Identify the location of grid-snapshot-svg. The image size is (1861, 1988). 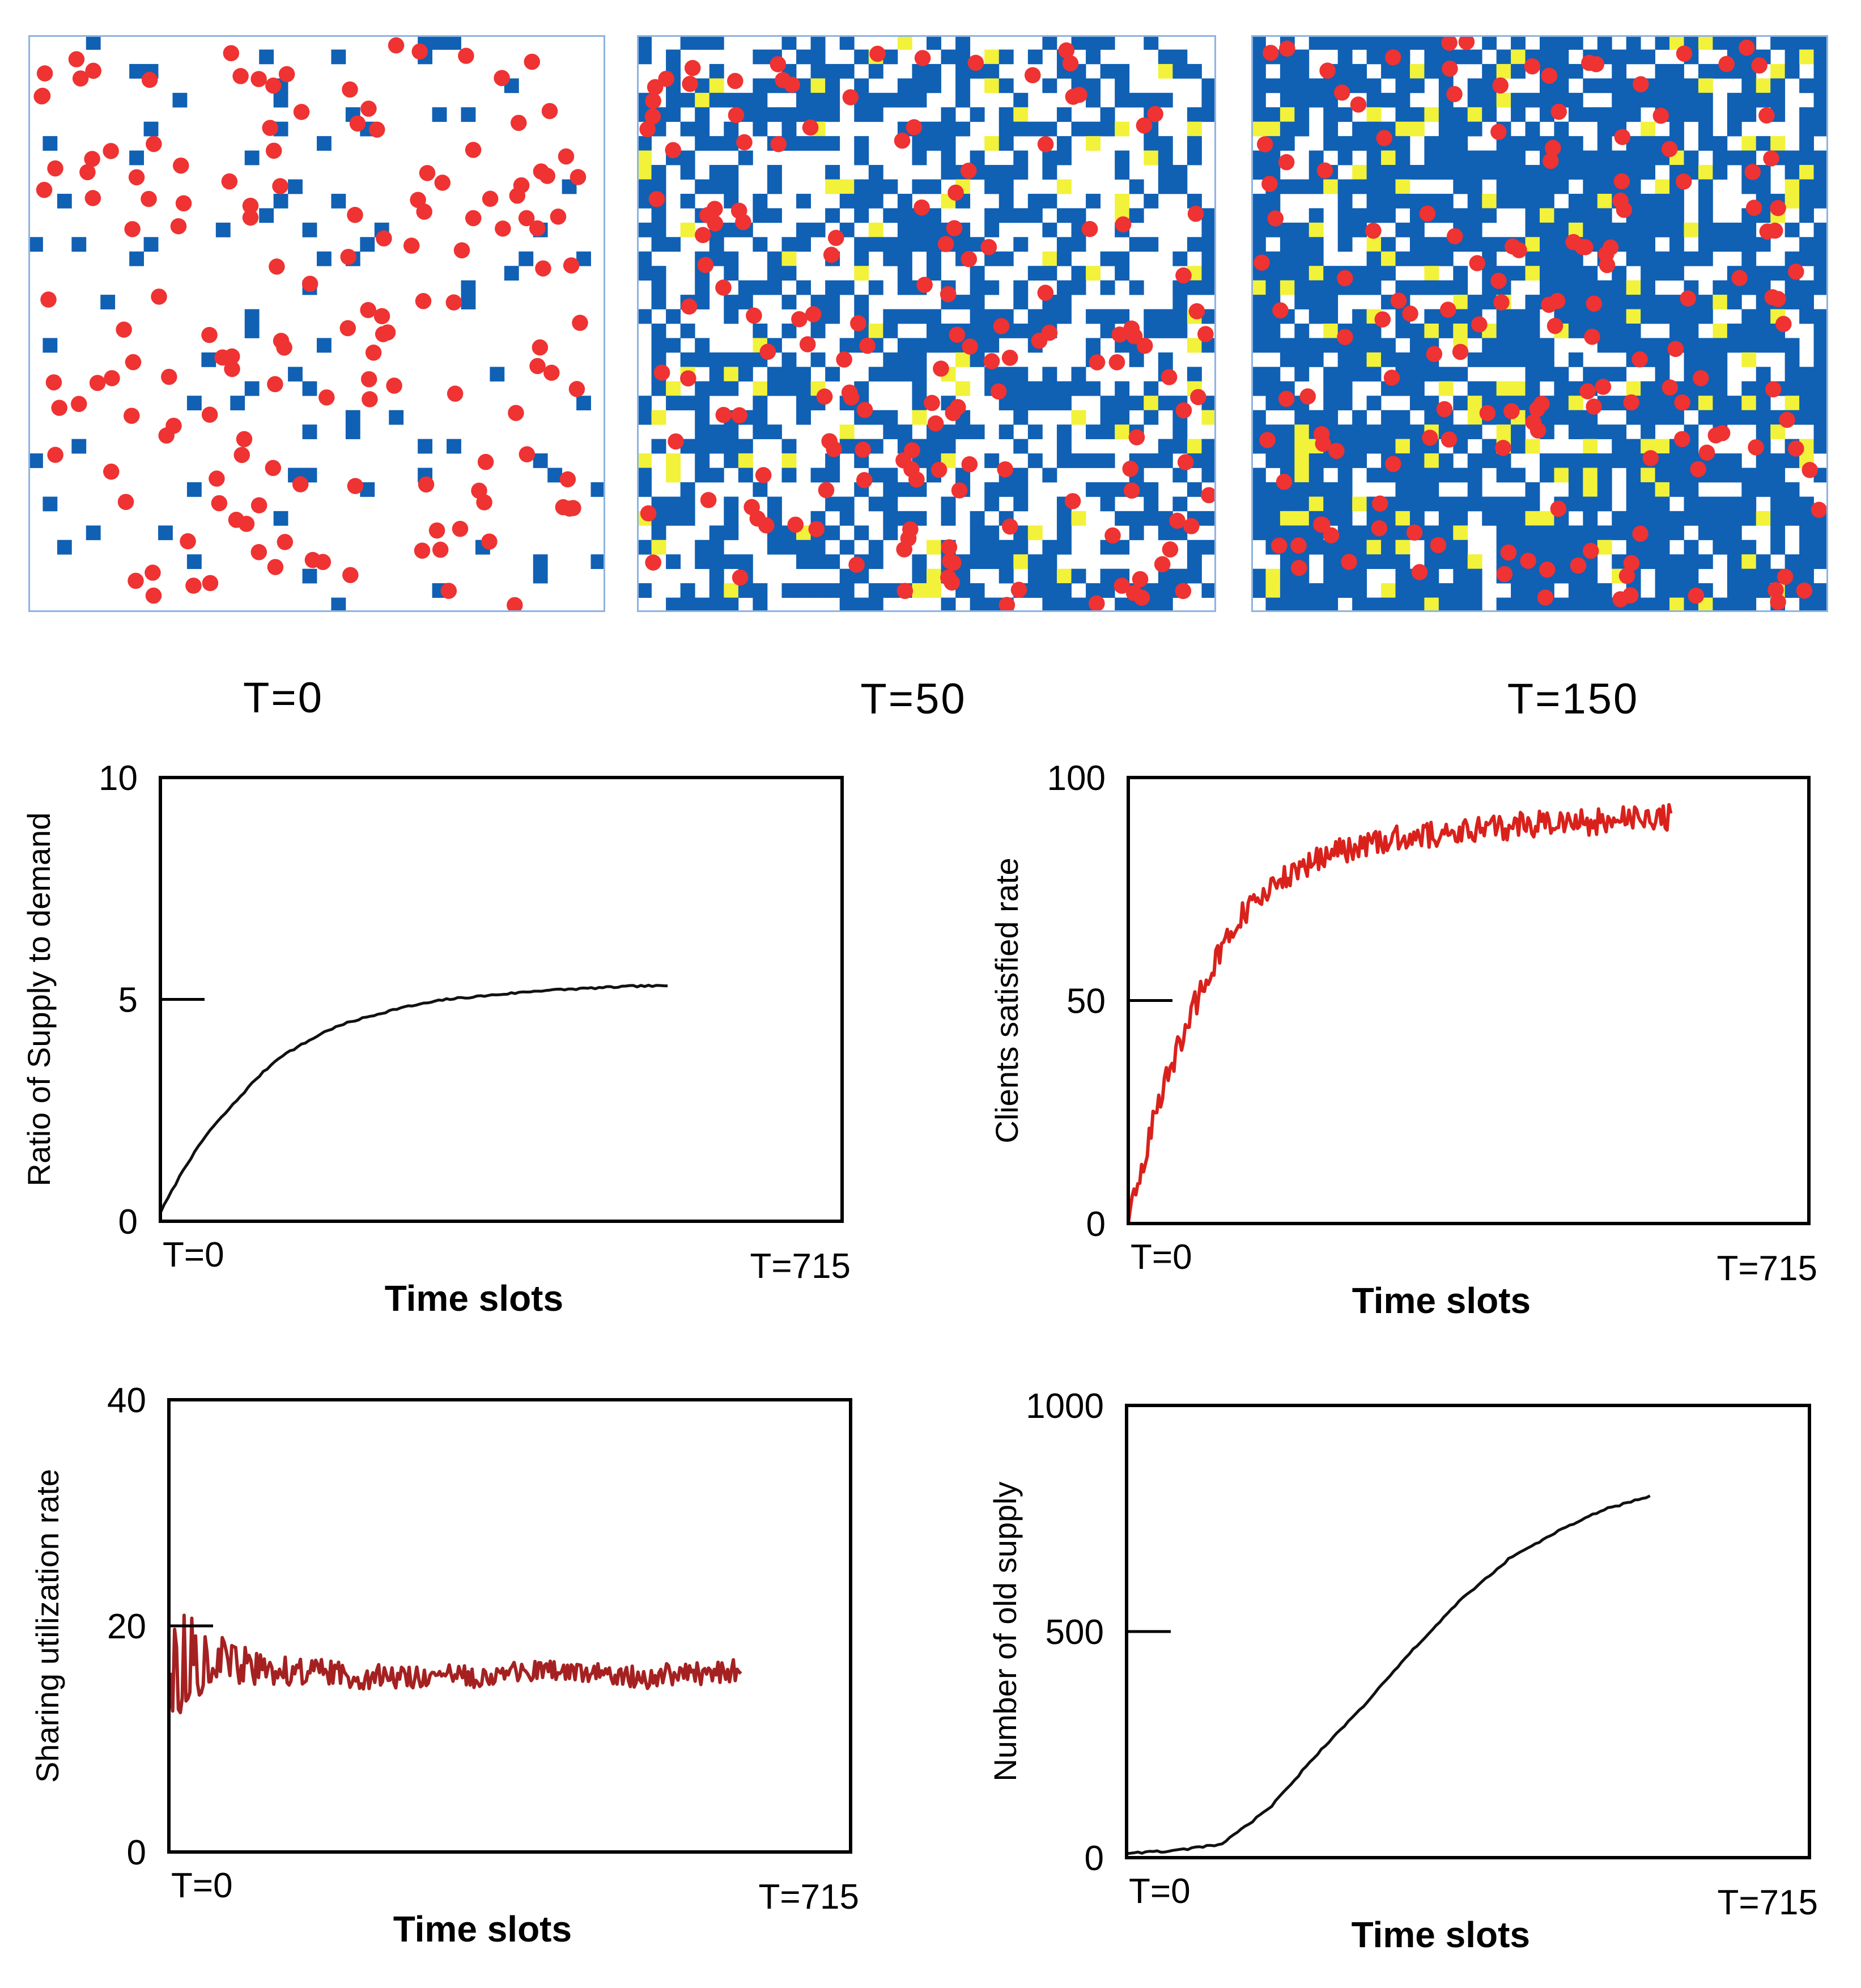
(1539, 323).